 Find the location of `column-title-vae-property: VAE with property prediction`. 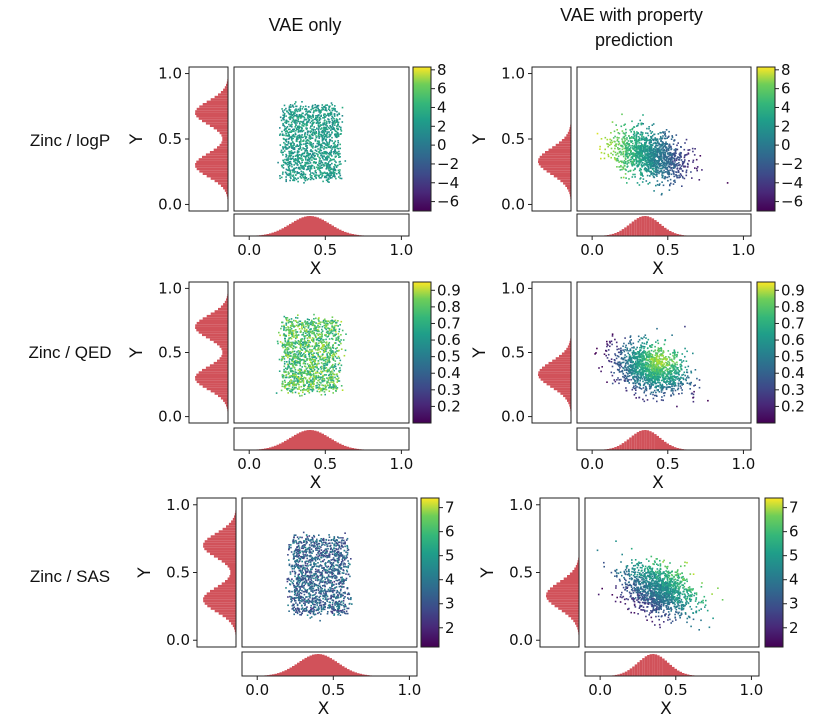

column-title-vae-property: VAE with property prediction is located at coordinates (634, 27).